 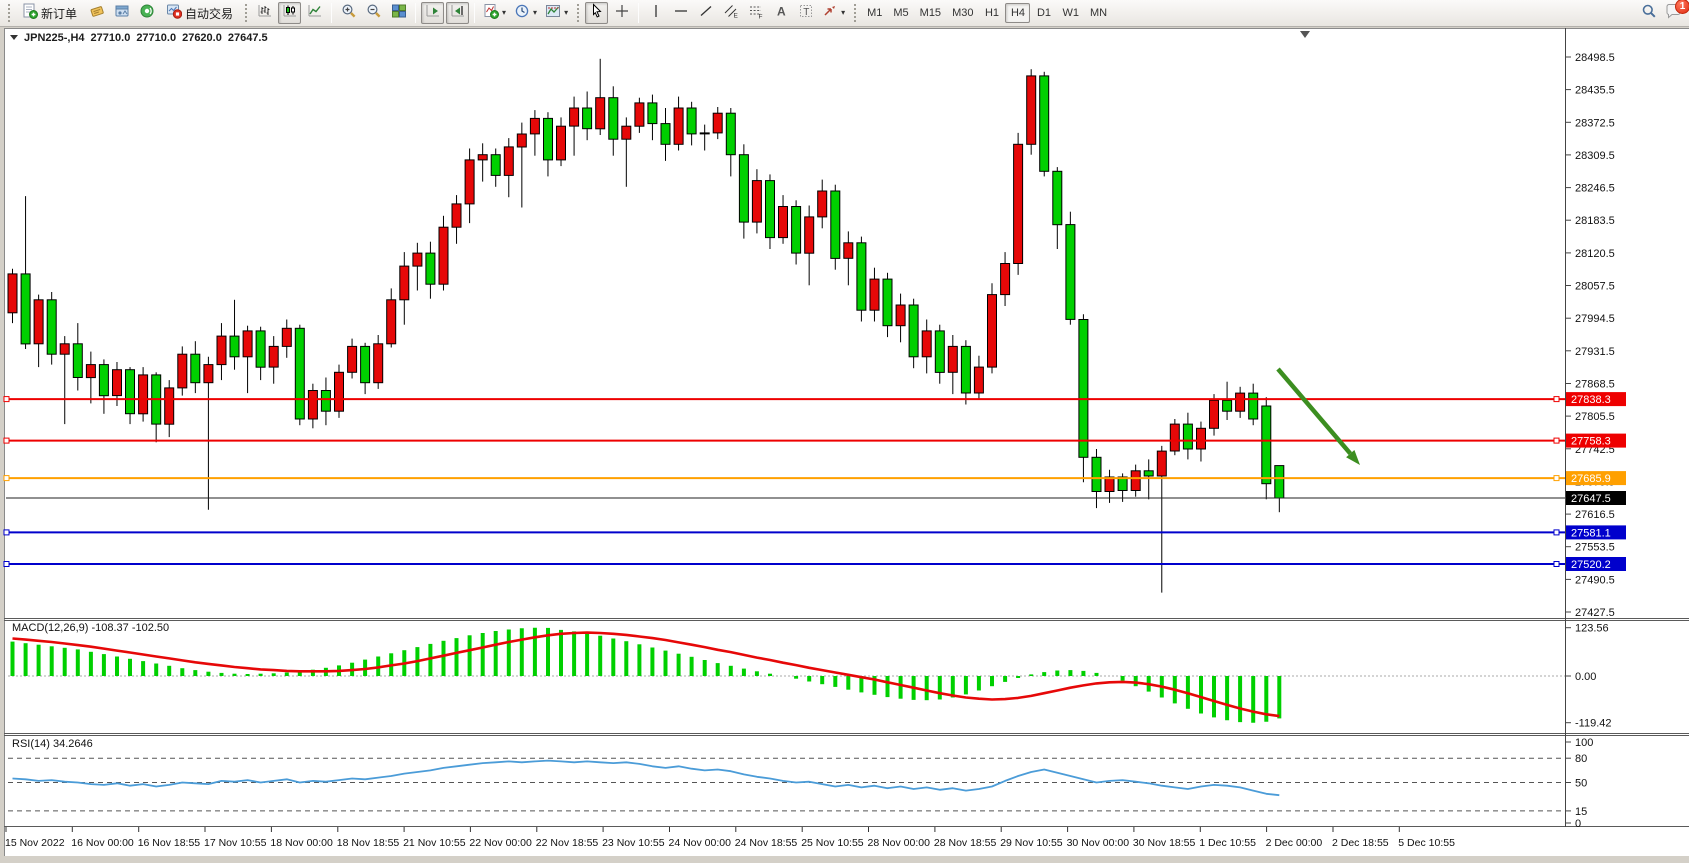 What do you see at coordinates (875, 13) in the screenshot?
I see `timeframe-m1: M1` at bounding box center [875, 13].